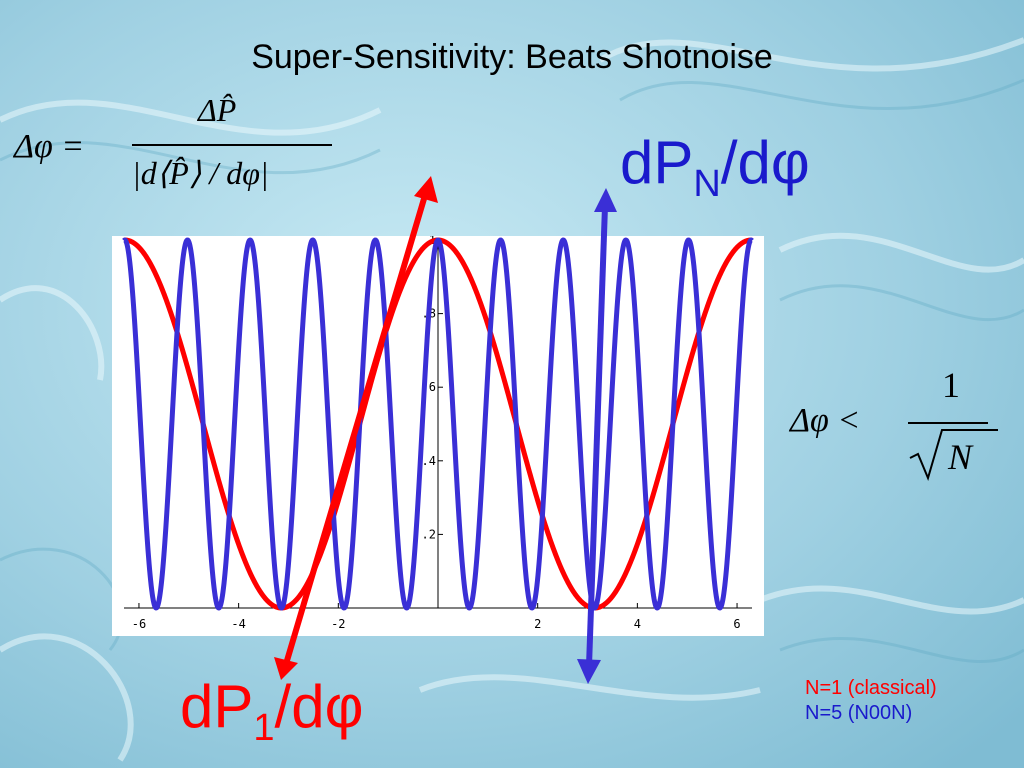 The width and height of the screenshot is (1024, 768). What do you see at coordinates (960, 457) in the screenshot?
I see `bound-denominator: N` at bounding box center [960, 457].